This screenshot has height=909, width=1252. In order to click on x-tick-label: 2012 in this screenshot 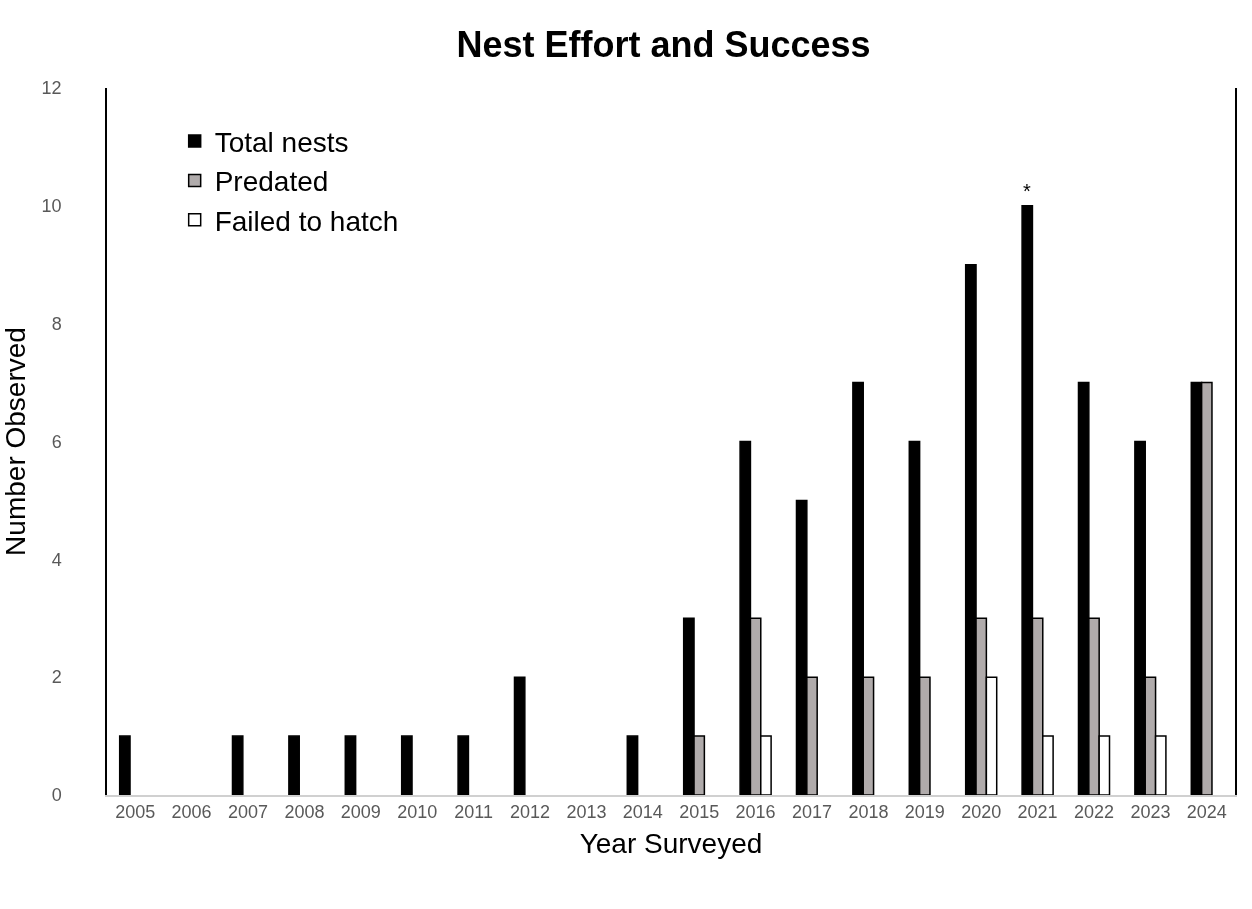, I will do `click(530, 812)`.